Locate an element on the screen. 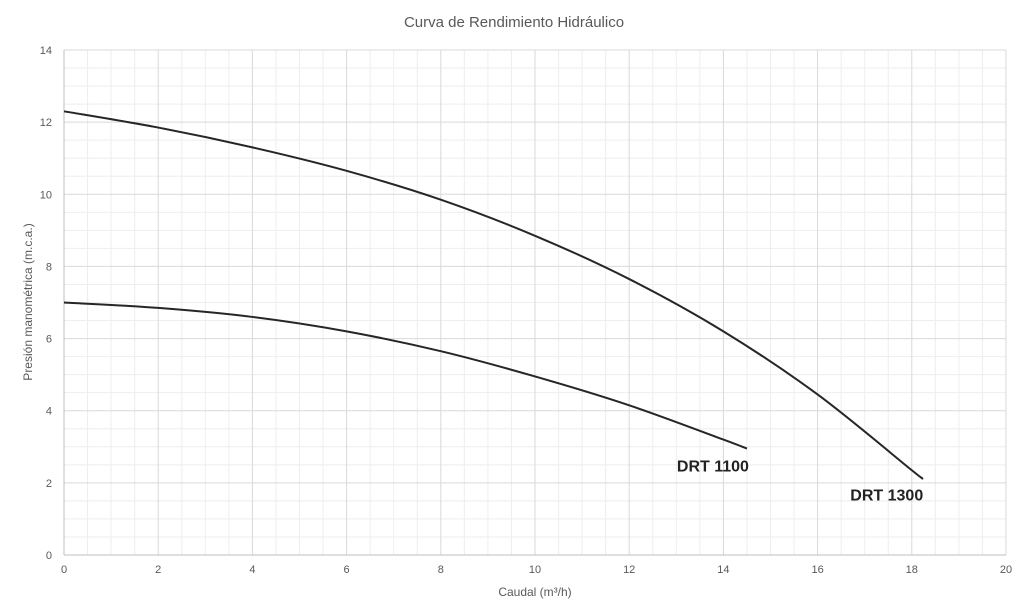 The image size is (1024, 611). x-tick-labels: 0 2 4 6 8 10 12 14 16 18 20 is located at coordinates (536, 570).